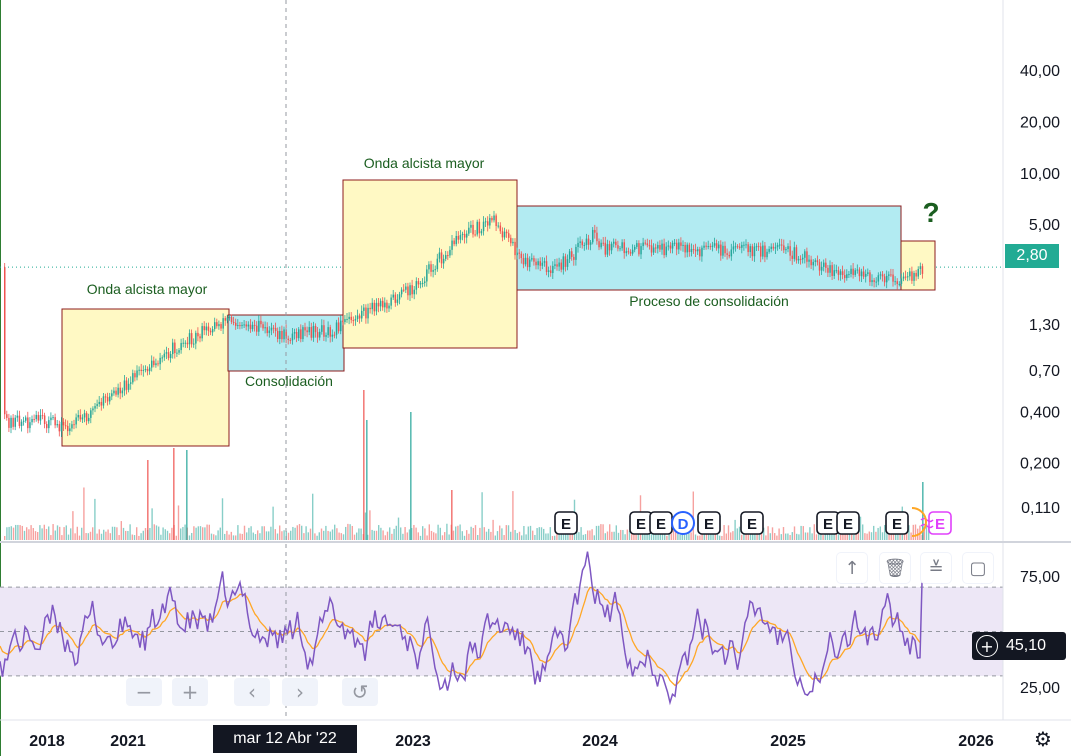 This screenshot has height=756, width=1071. What do you see at coordinates (252, 692) in the screenshot?
I see `chevron-left-icon: ‹` at bounding box center [252, 692].